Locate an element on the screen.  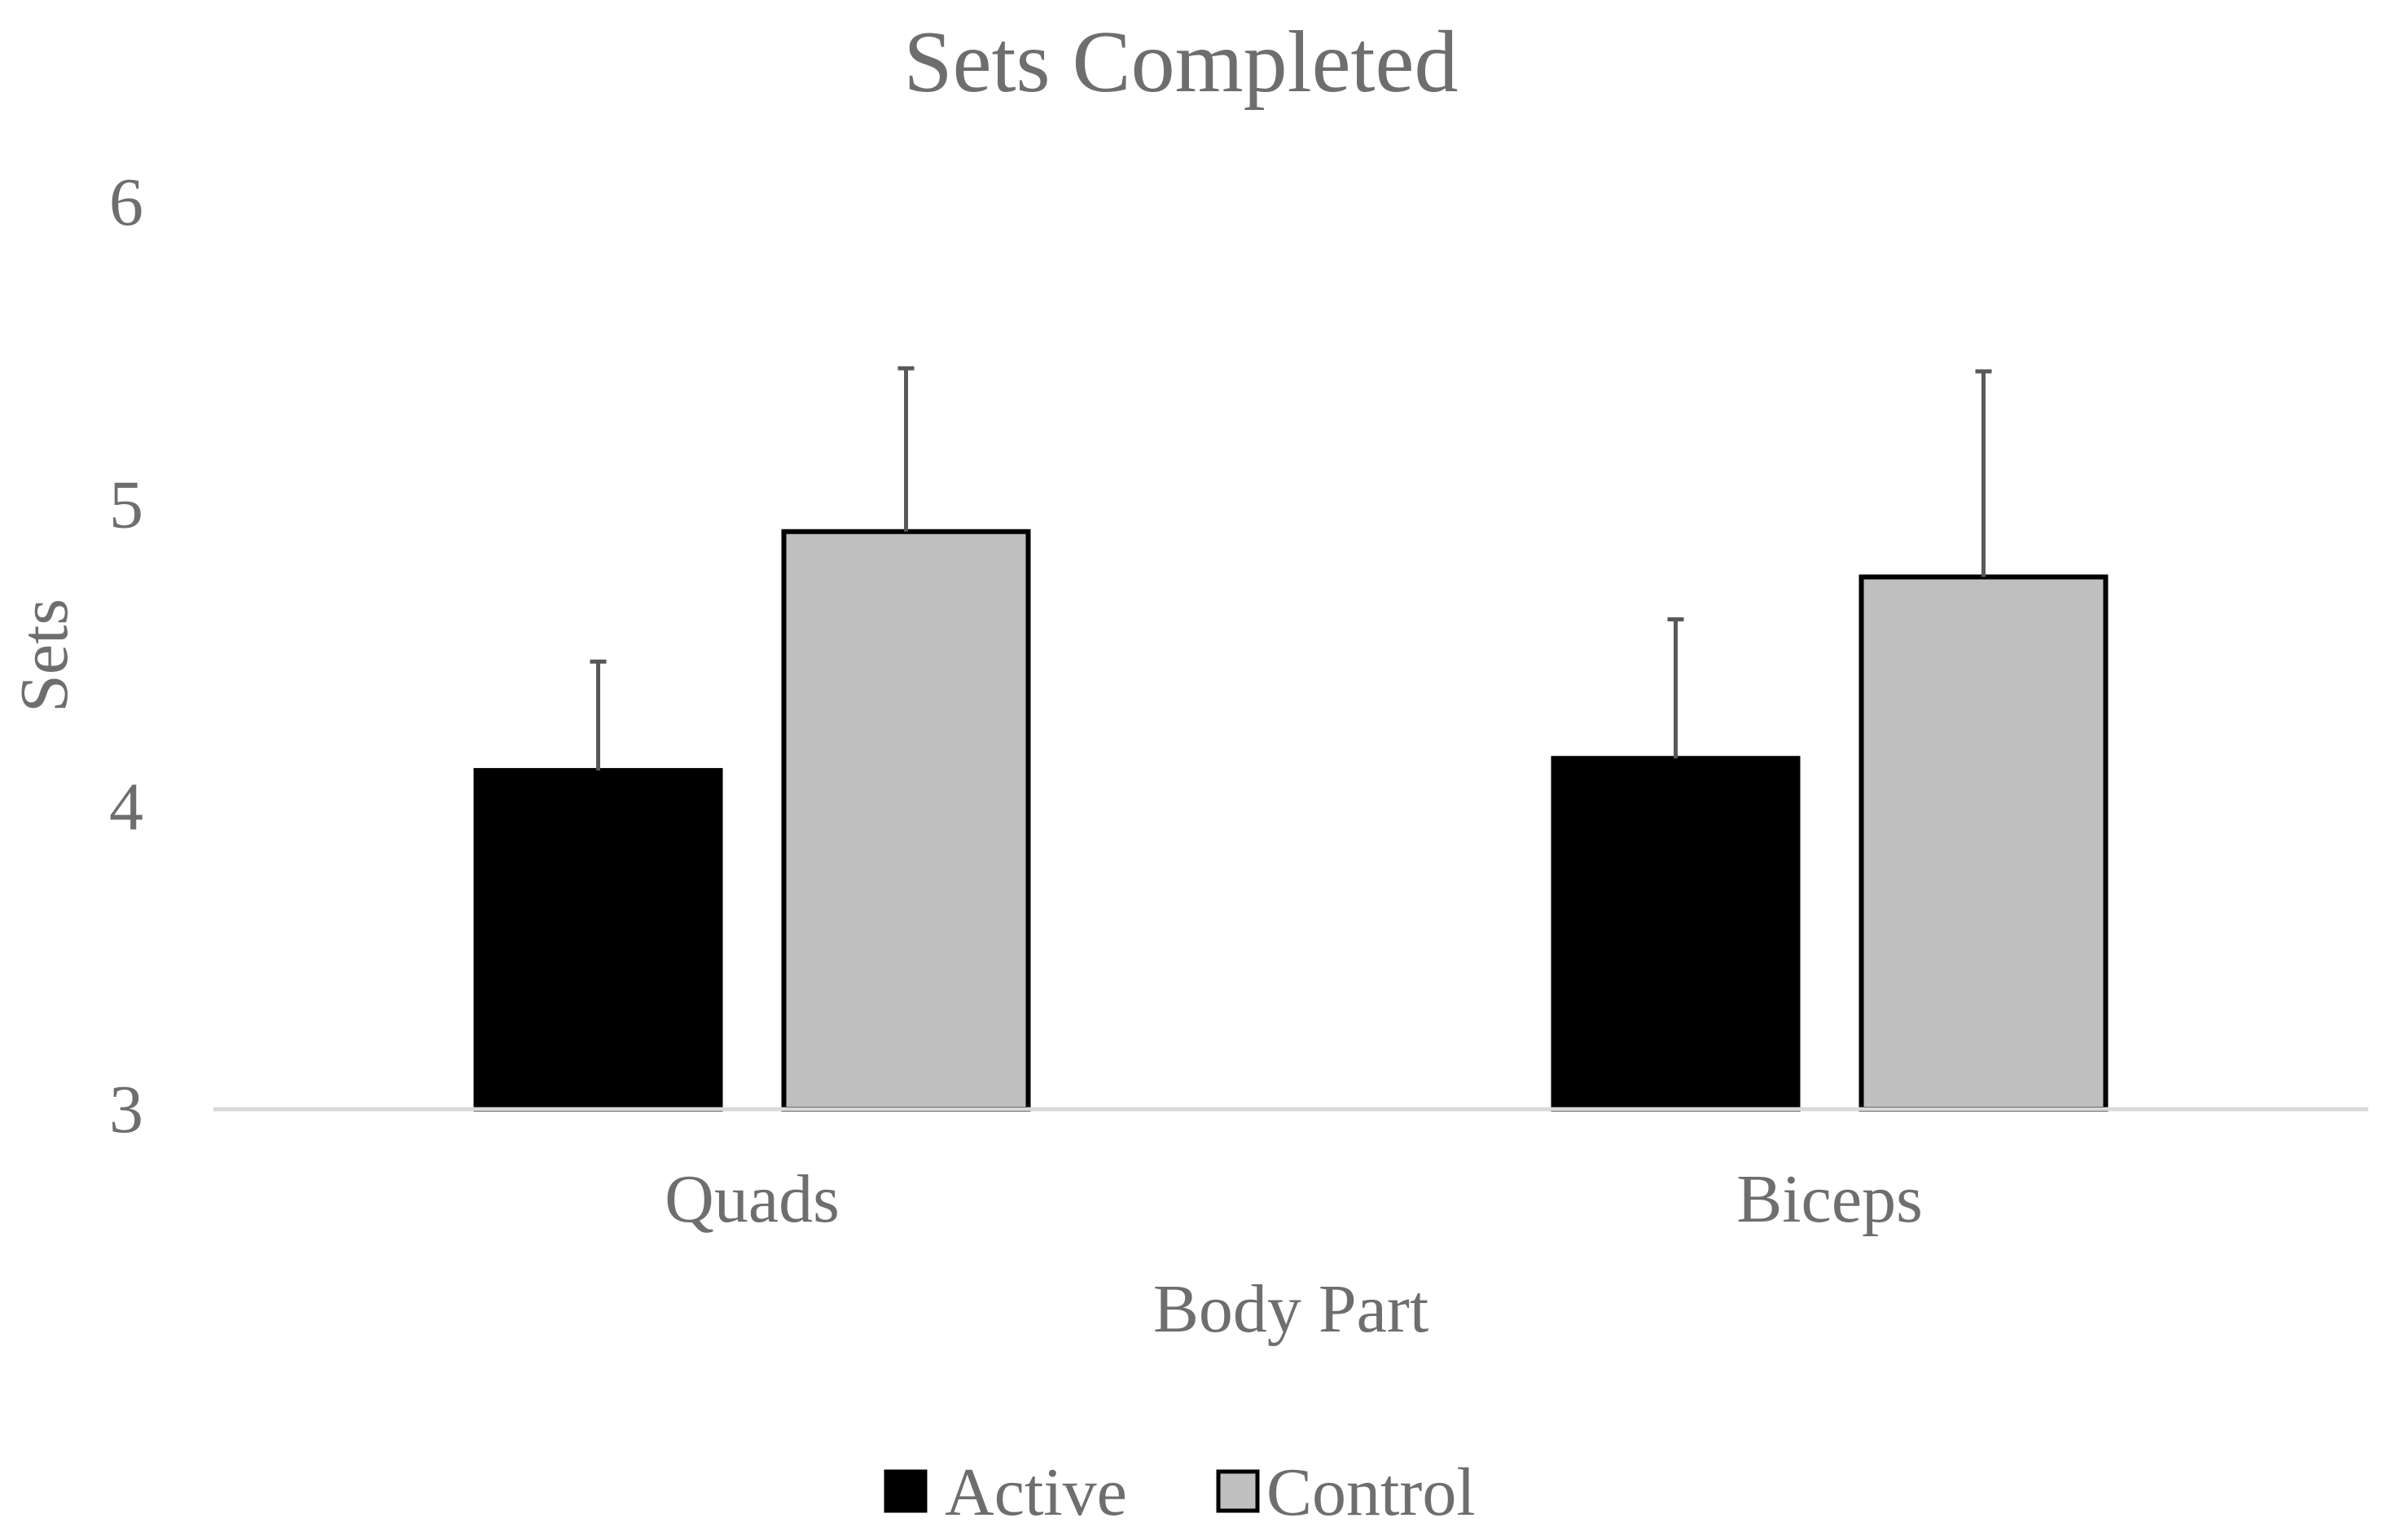
x-axis-title: Body Part is located at coordinates (1290, 1309).